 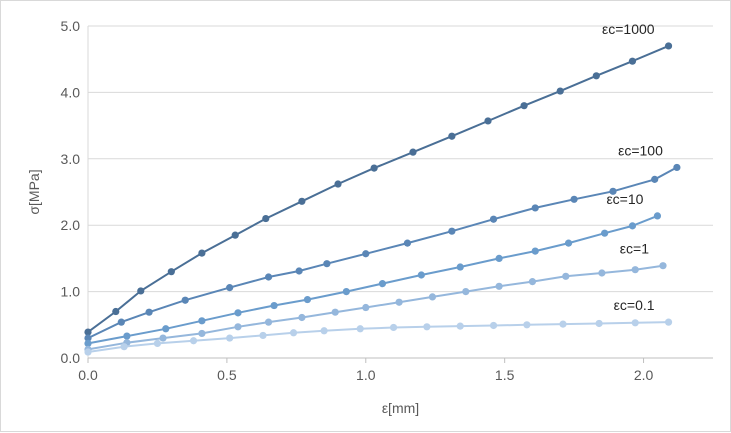 I want to click on x-tick-labels: 0.0 0.5 1.0 1.5 2.0, so click(x=365, y=370).